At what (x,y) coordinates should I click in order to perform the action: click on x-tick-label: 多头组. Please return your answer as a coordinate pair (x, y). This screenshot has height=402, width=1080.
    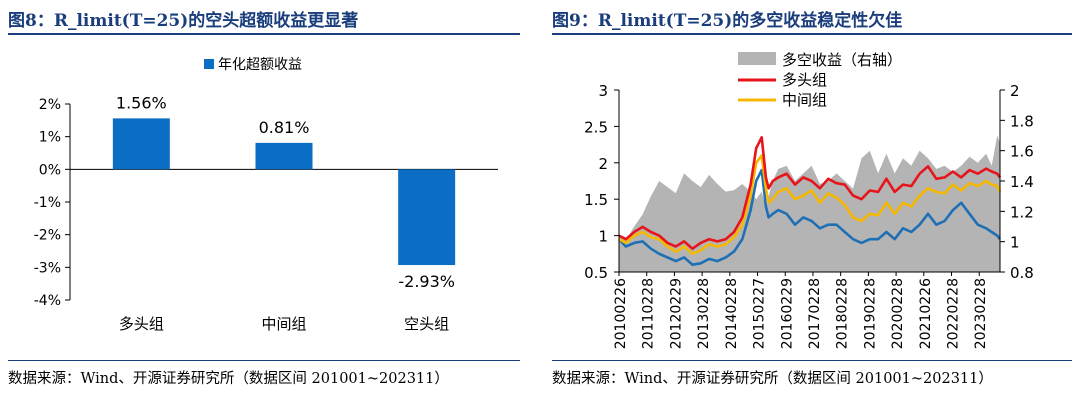
    Looking at the image, I should click on (141, 324).